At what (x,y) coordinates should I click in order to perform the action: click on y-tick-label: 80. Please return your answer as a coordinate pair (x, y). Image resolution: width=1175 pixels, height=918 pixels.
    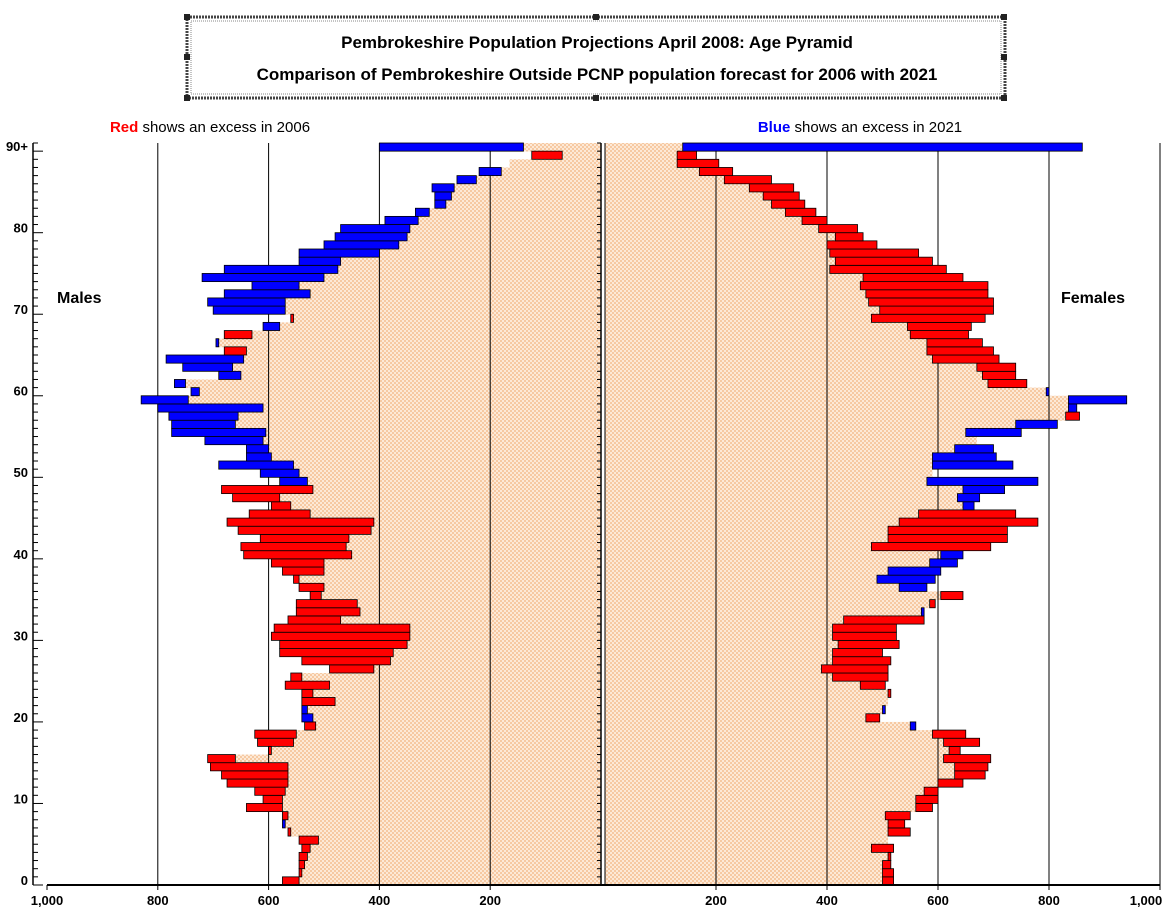
    Looking at the image, I should click on (21, 228).